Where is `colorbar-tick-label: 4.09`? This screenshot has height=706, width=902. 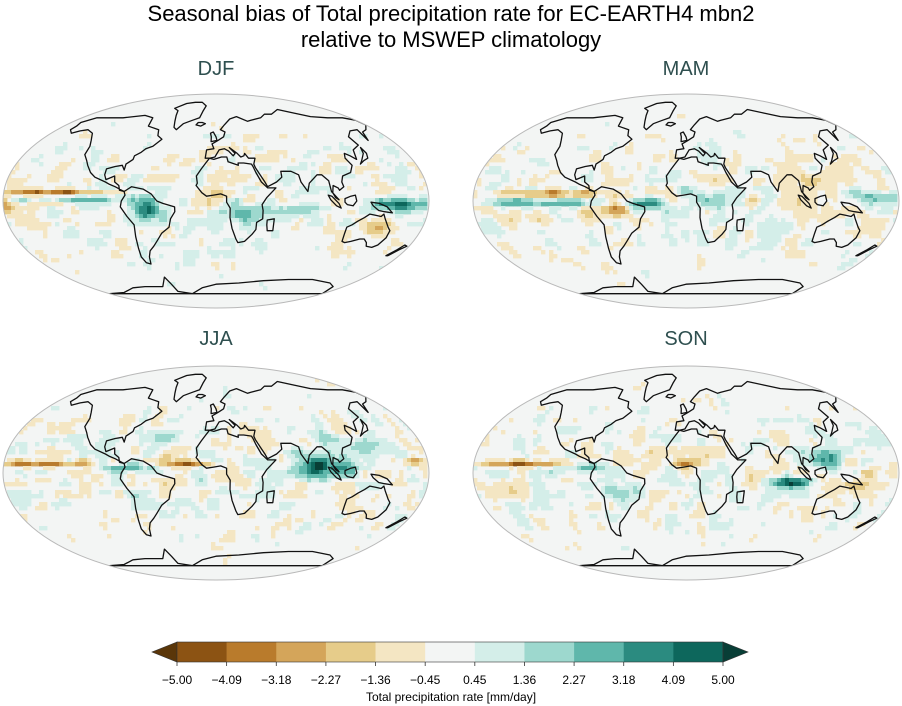
colorbar-tick-label: 4.09 is located at coordinates (673, 680).